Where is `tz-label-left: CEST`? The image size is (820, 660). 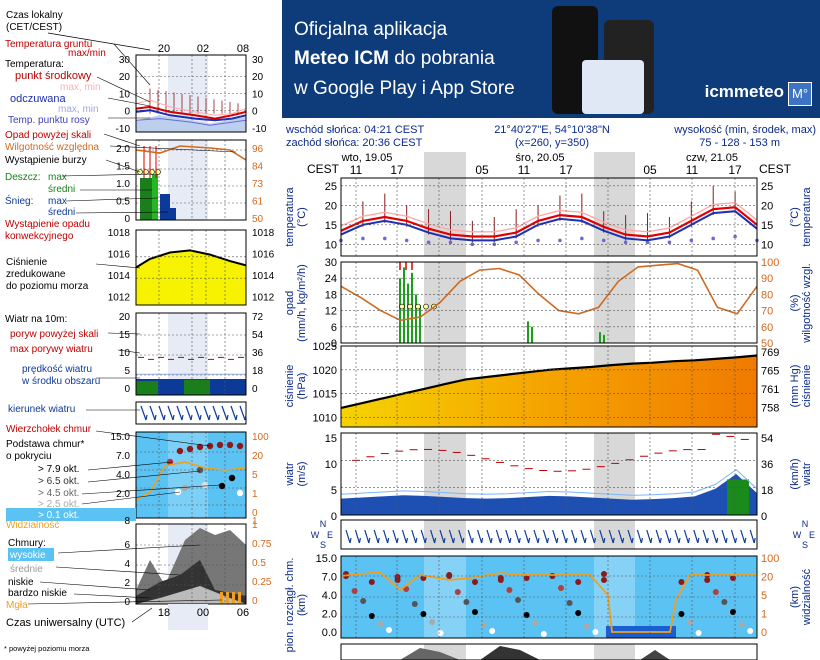
tz-label-left: CEST is located at coordinates (323, 169).